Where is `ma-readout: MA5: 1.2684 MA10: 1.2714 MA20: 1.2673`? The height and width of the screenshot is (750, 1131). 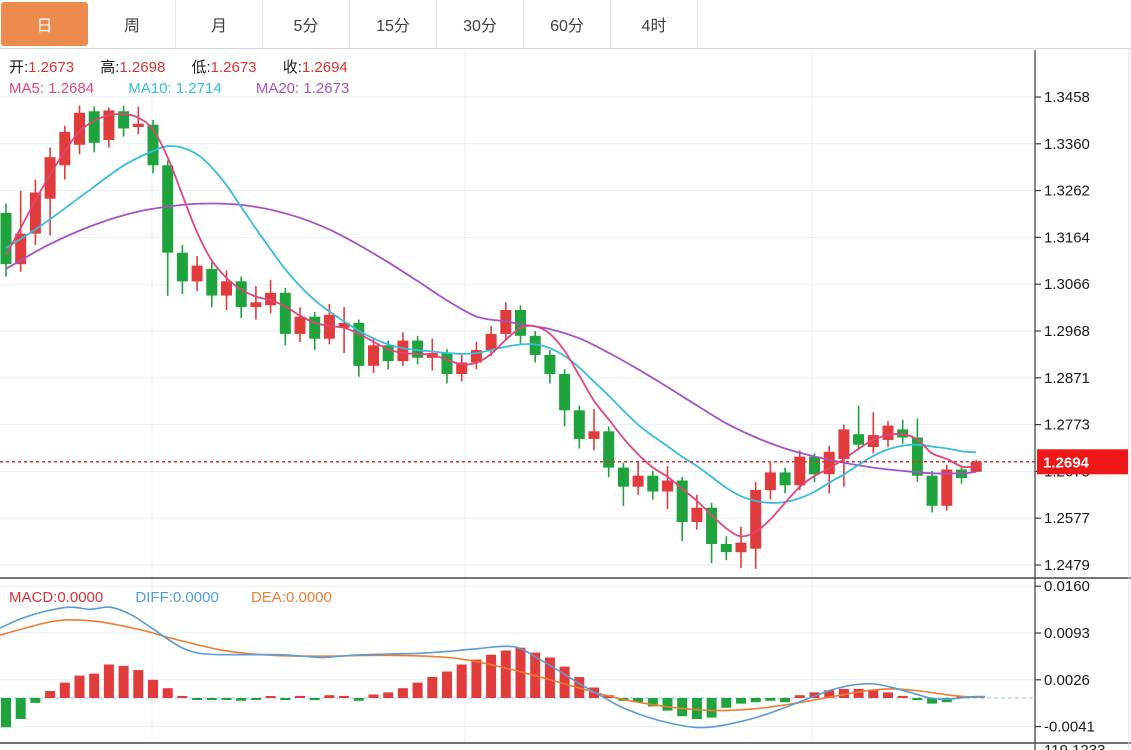 ma-readout: MA5: 1.2684 MA10: 1.2714 MA20: 1.2673 is located at coordinates (194, 88).